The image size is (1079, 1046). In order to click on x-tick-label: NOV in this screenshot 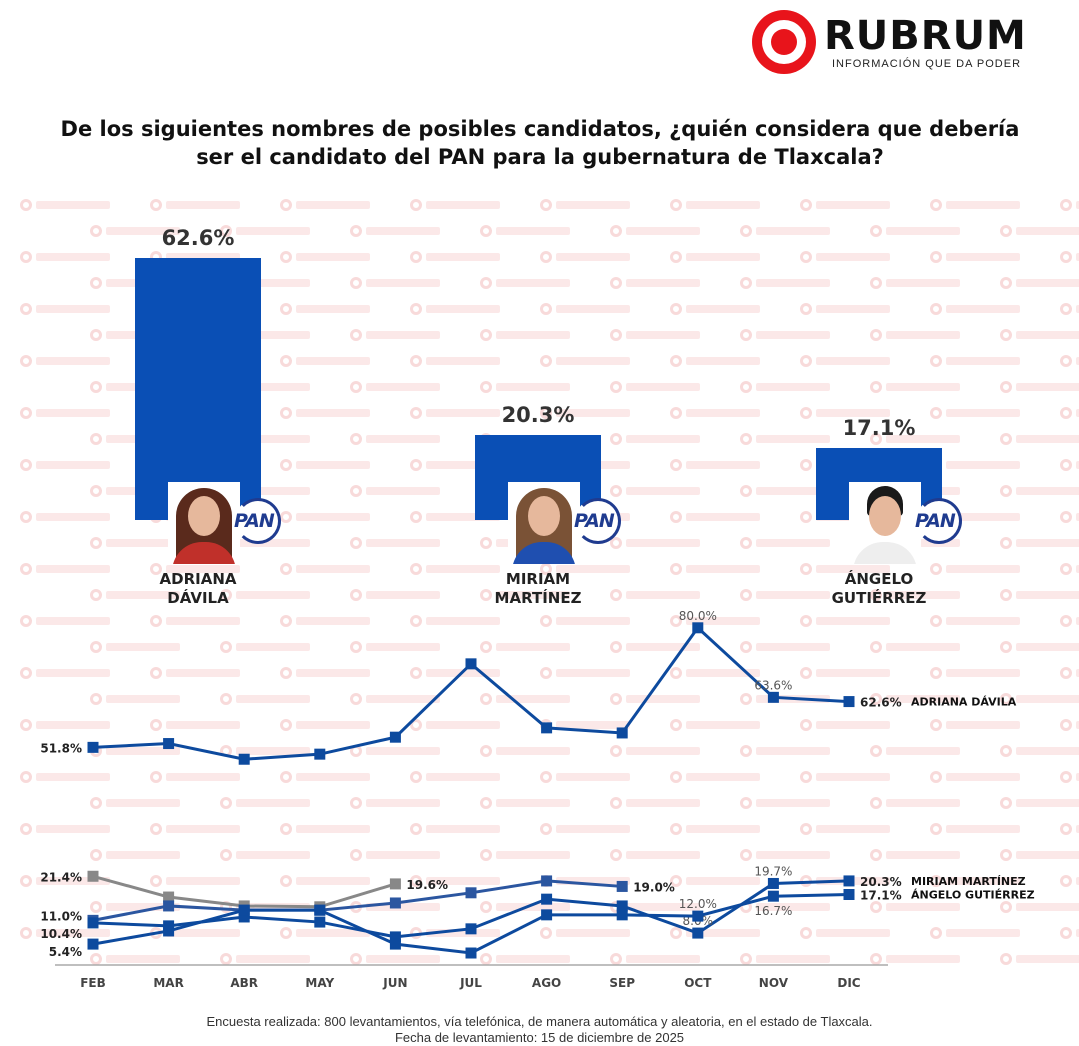, I will do `click(774, 983)`.